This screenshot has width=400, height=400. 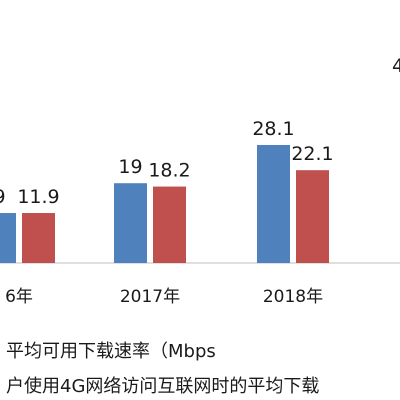 I want to click on legend-item-series-2: 户使用4G网络访问互联网时的平均下载, so click(x=159, y=385).